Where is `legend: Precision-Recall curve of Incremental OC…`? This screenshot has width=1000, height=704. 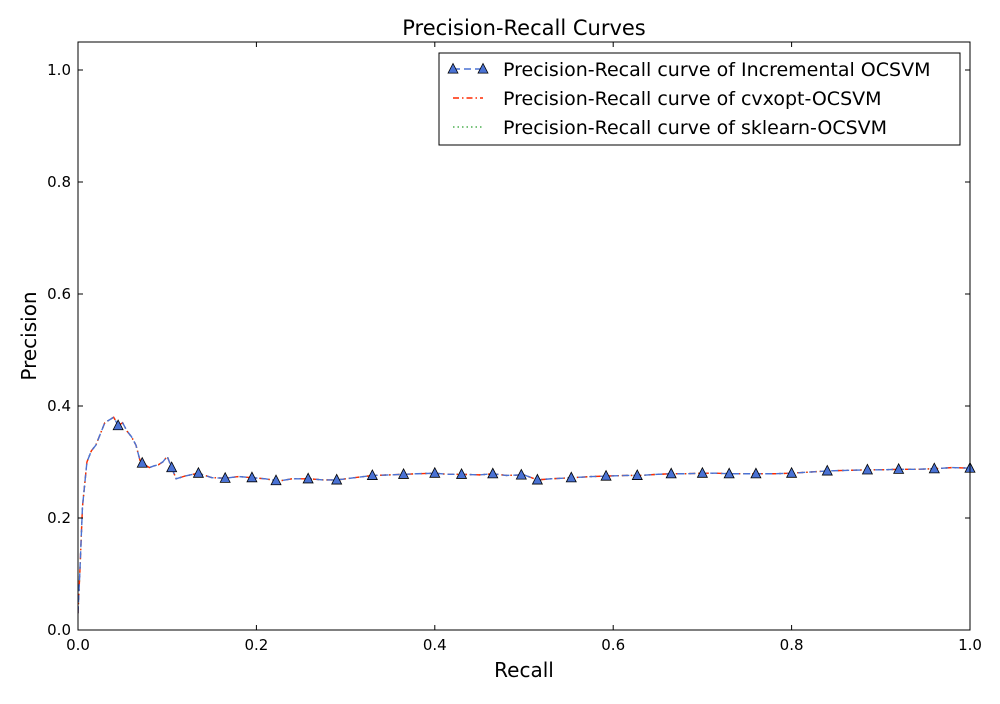 legend: Precision-Recall curve of Incremental OC… is located at coordinates (699, 99).